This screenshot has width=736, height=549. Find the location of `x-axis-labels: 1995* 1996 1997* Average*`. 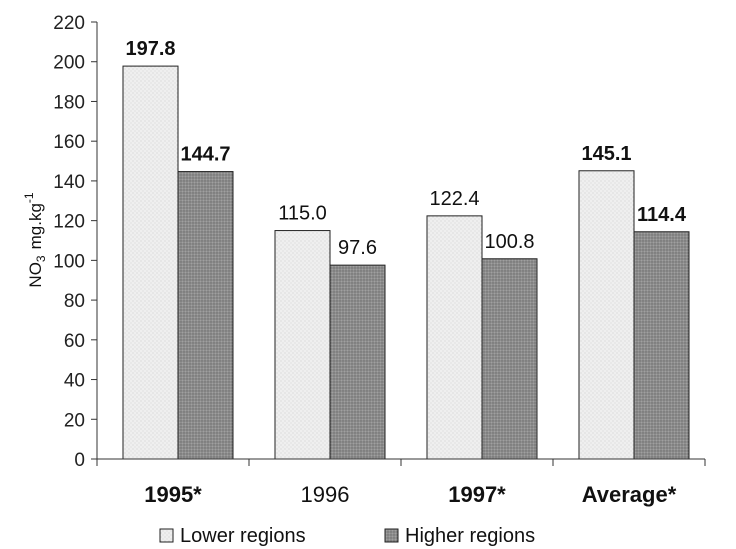

x-axis-labels: 1995* 1996 1997* Average* is located at coordinates (410, 494).